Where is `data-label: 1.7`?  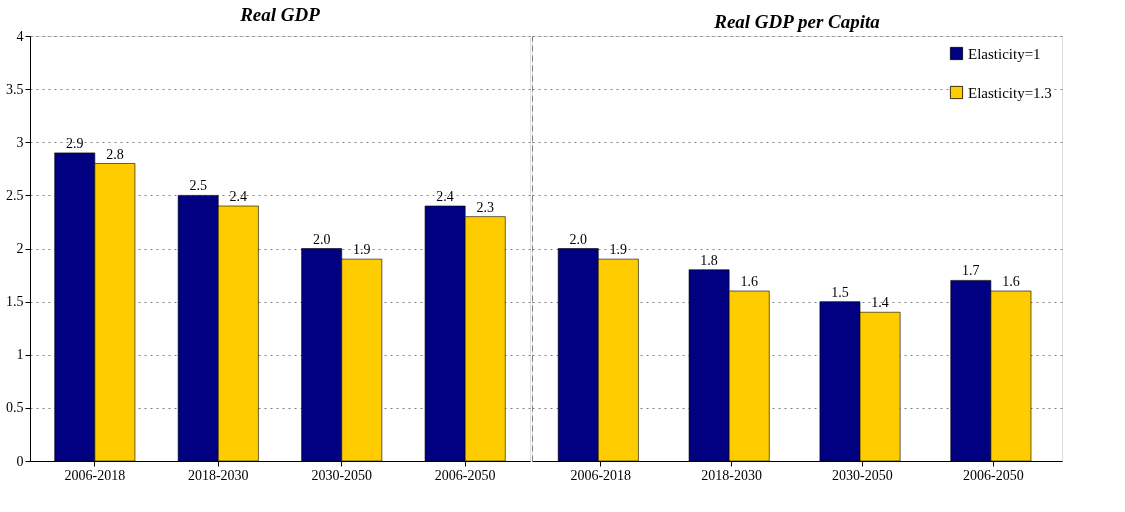
data-label: 1.7 is located at coordinates (971, 271).